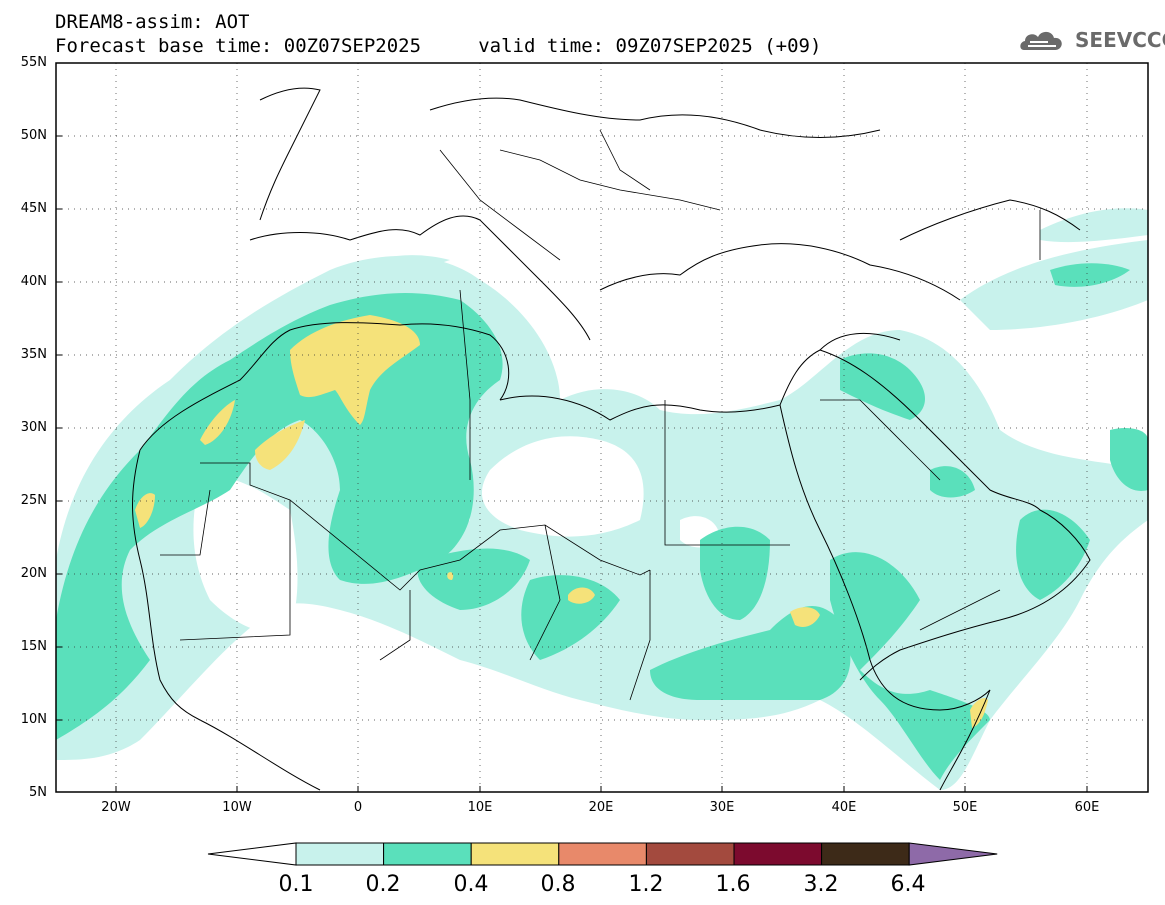 The width and height of the screenshot is (1165, 905). Describe the element at coordinates (152, 22) in the screenshot. I see `title-line-1: DREAM8-assim: AOT` at that location.